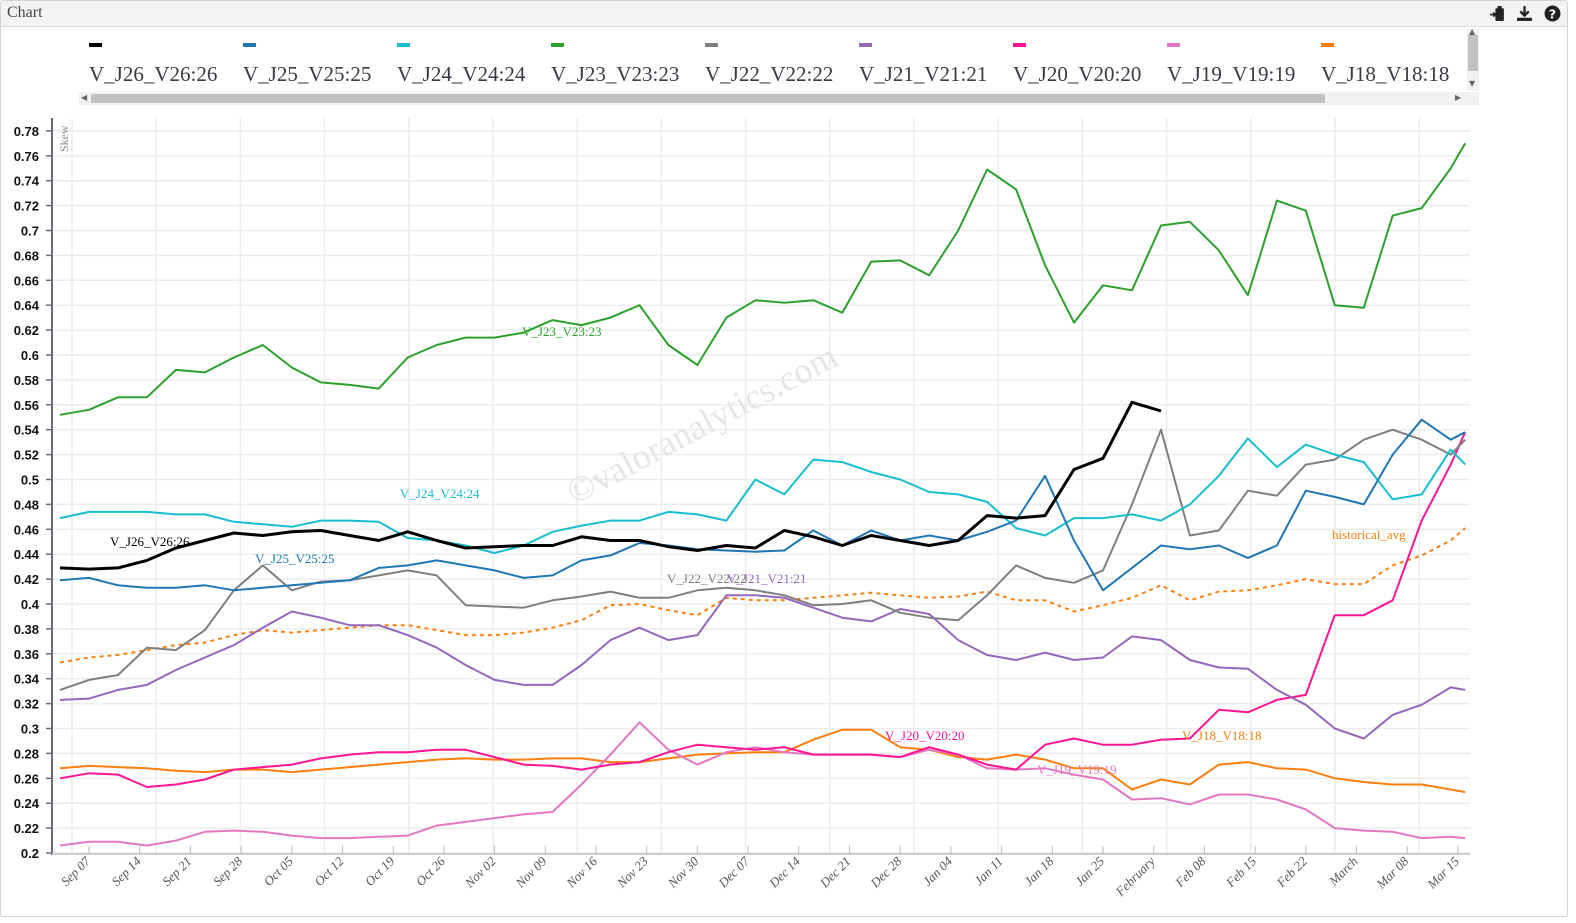 The height and width of the screenshot is (923, 1576). I want to click on y-tick-label: 0.42, so click(26, 579).